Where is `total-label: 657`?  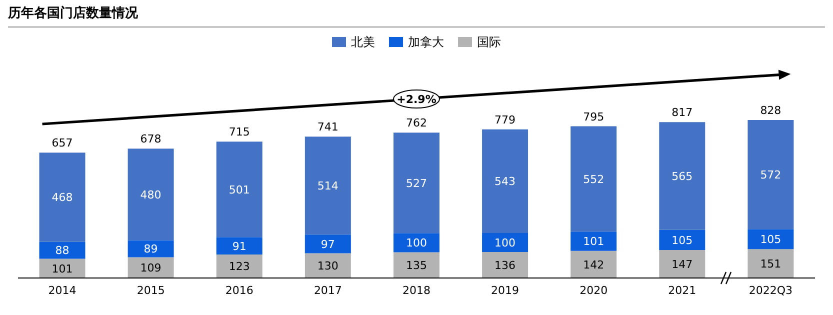
total-label: 657 is located at coordinates (62, 143).